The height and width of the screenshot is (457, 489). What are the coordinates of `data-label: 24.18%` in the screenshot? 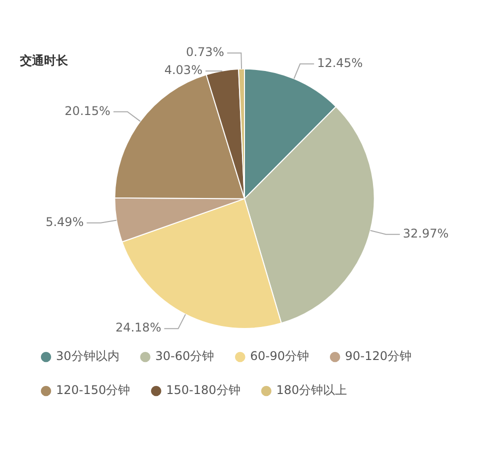 It's located at (138, 327).